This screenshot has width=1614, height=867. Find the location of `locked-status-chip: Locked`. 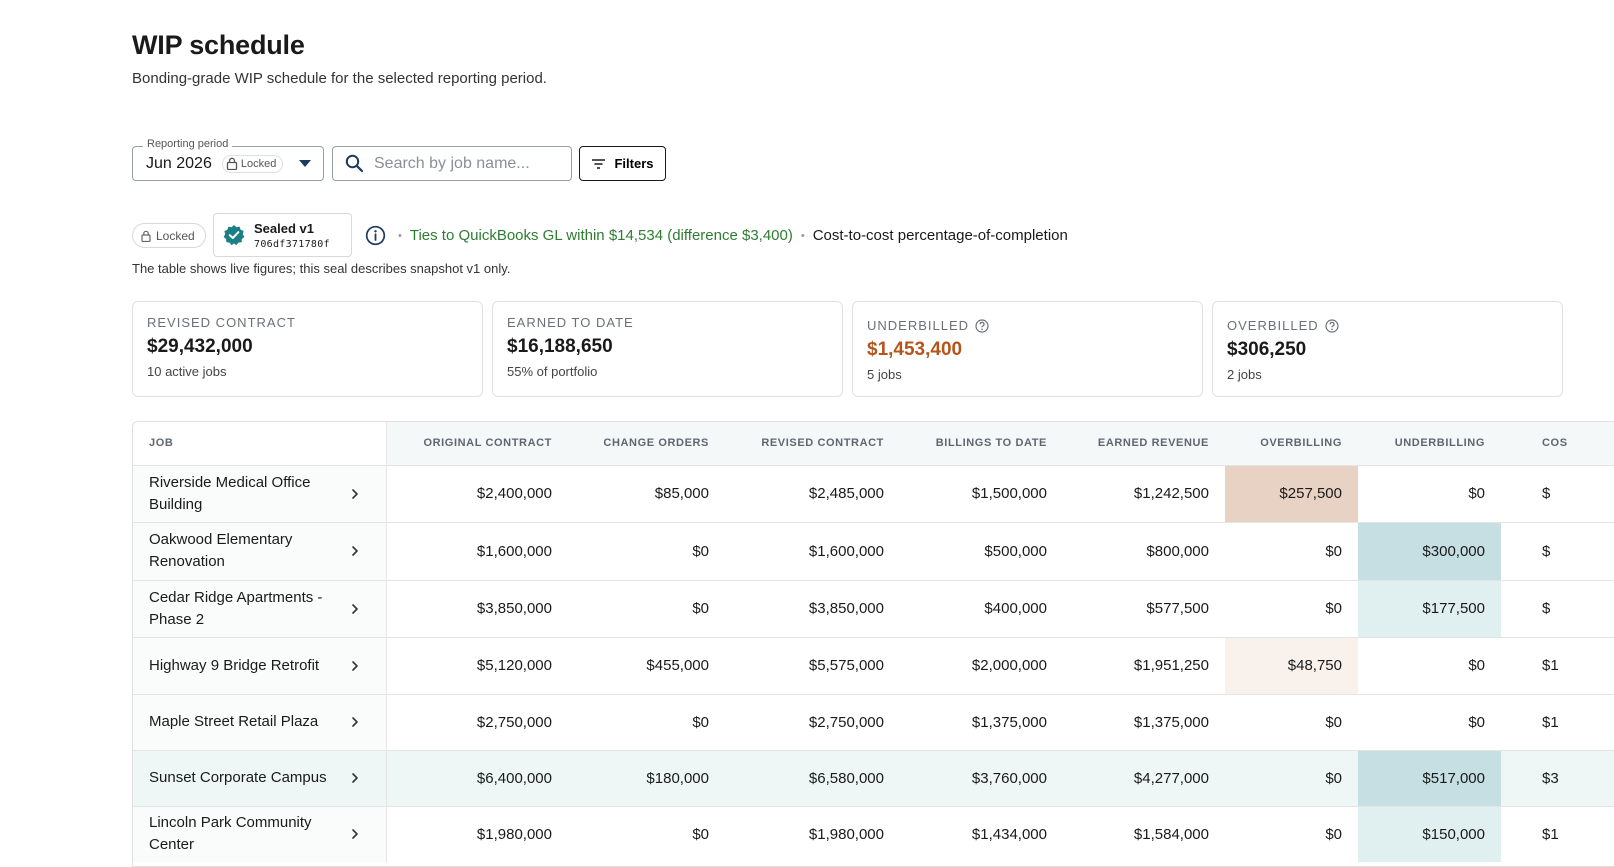

locked-status-chip: Locked is located at coordinates (169, 235).